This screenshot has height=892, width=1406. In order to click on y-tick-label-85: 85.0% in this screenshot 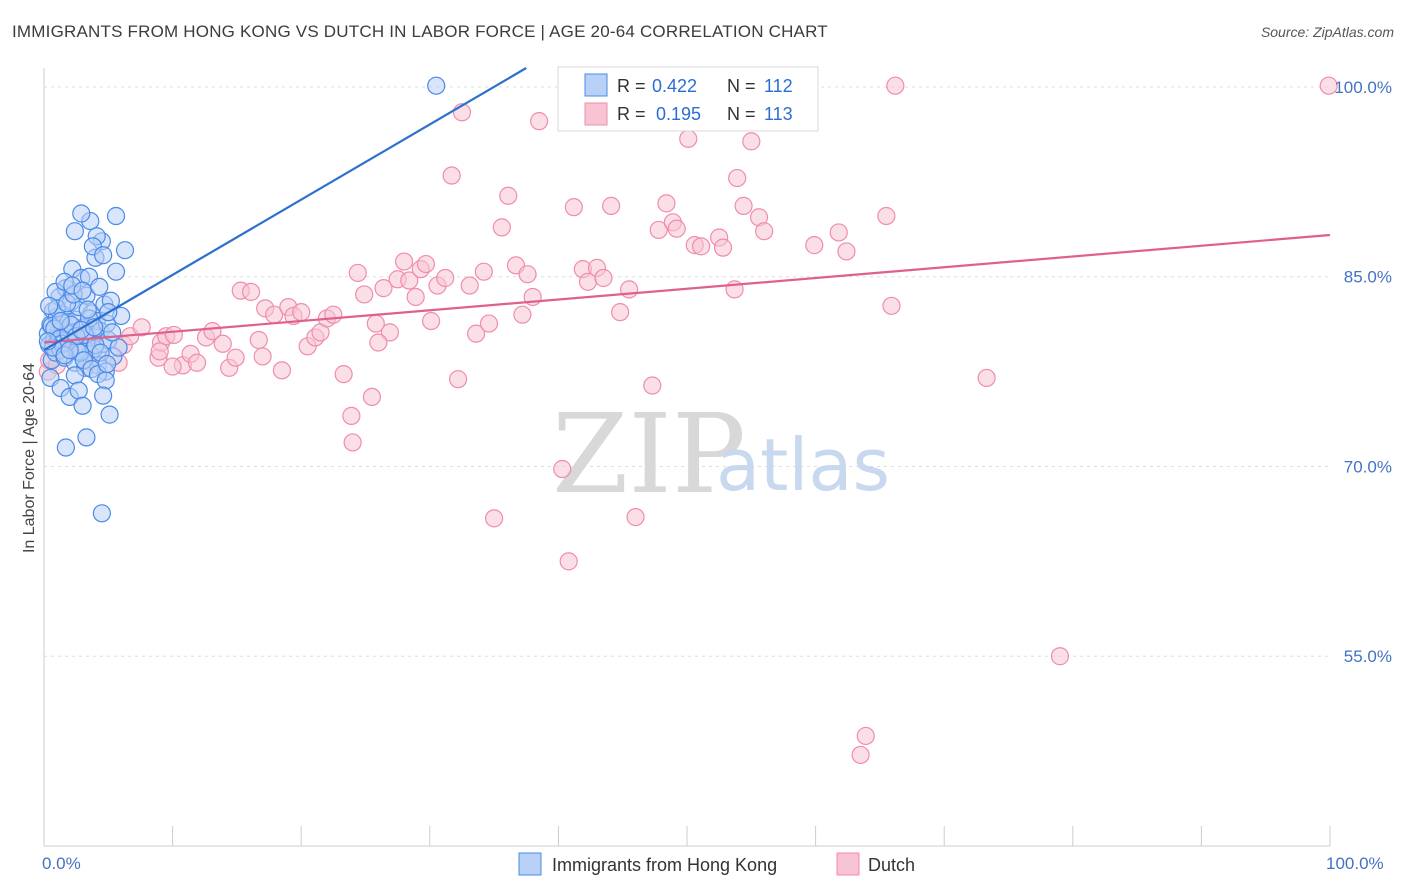, I will do `click(1368, 277)`.